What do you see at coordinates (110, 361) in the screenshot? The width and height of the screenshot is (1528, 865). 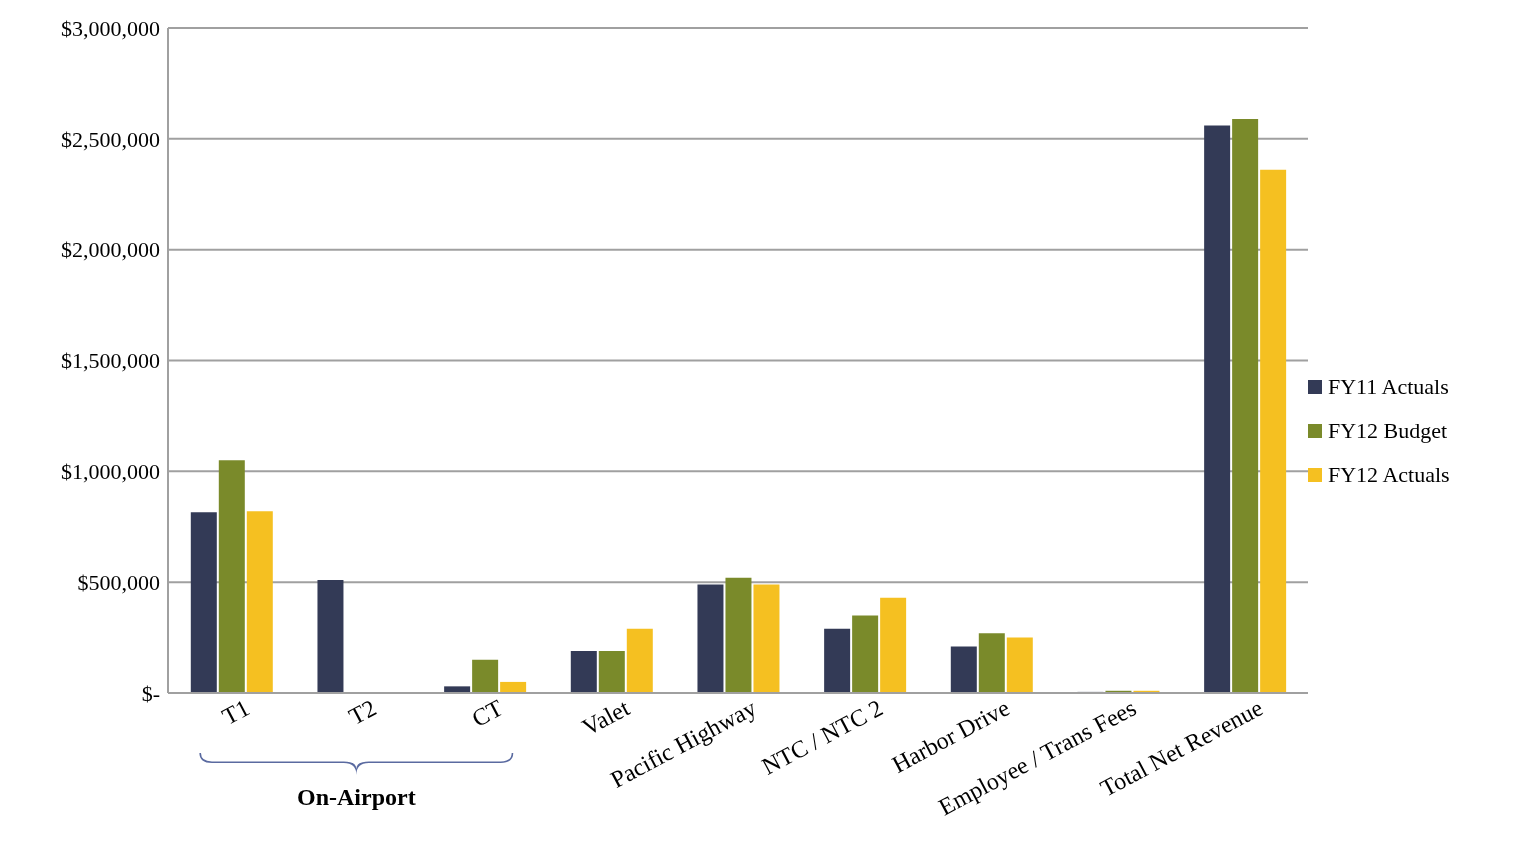 I see `y-tick-label: $1,500,000` at bounding box center [110, 361].